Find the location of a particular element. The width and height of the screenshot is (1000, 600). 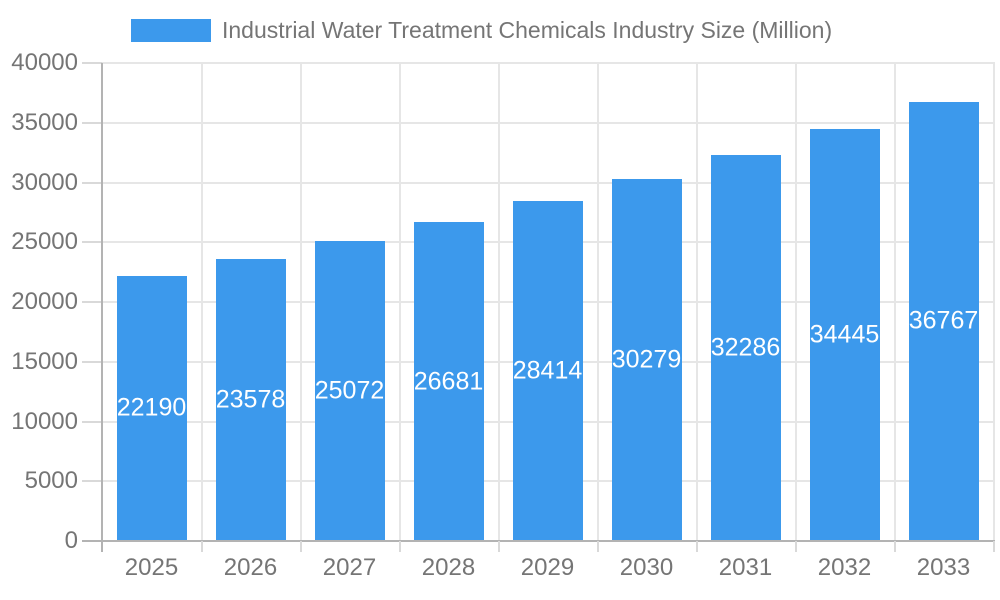

x-axis-tick-label: 2027 is located at coordinates (349, 567).